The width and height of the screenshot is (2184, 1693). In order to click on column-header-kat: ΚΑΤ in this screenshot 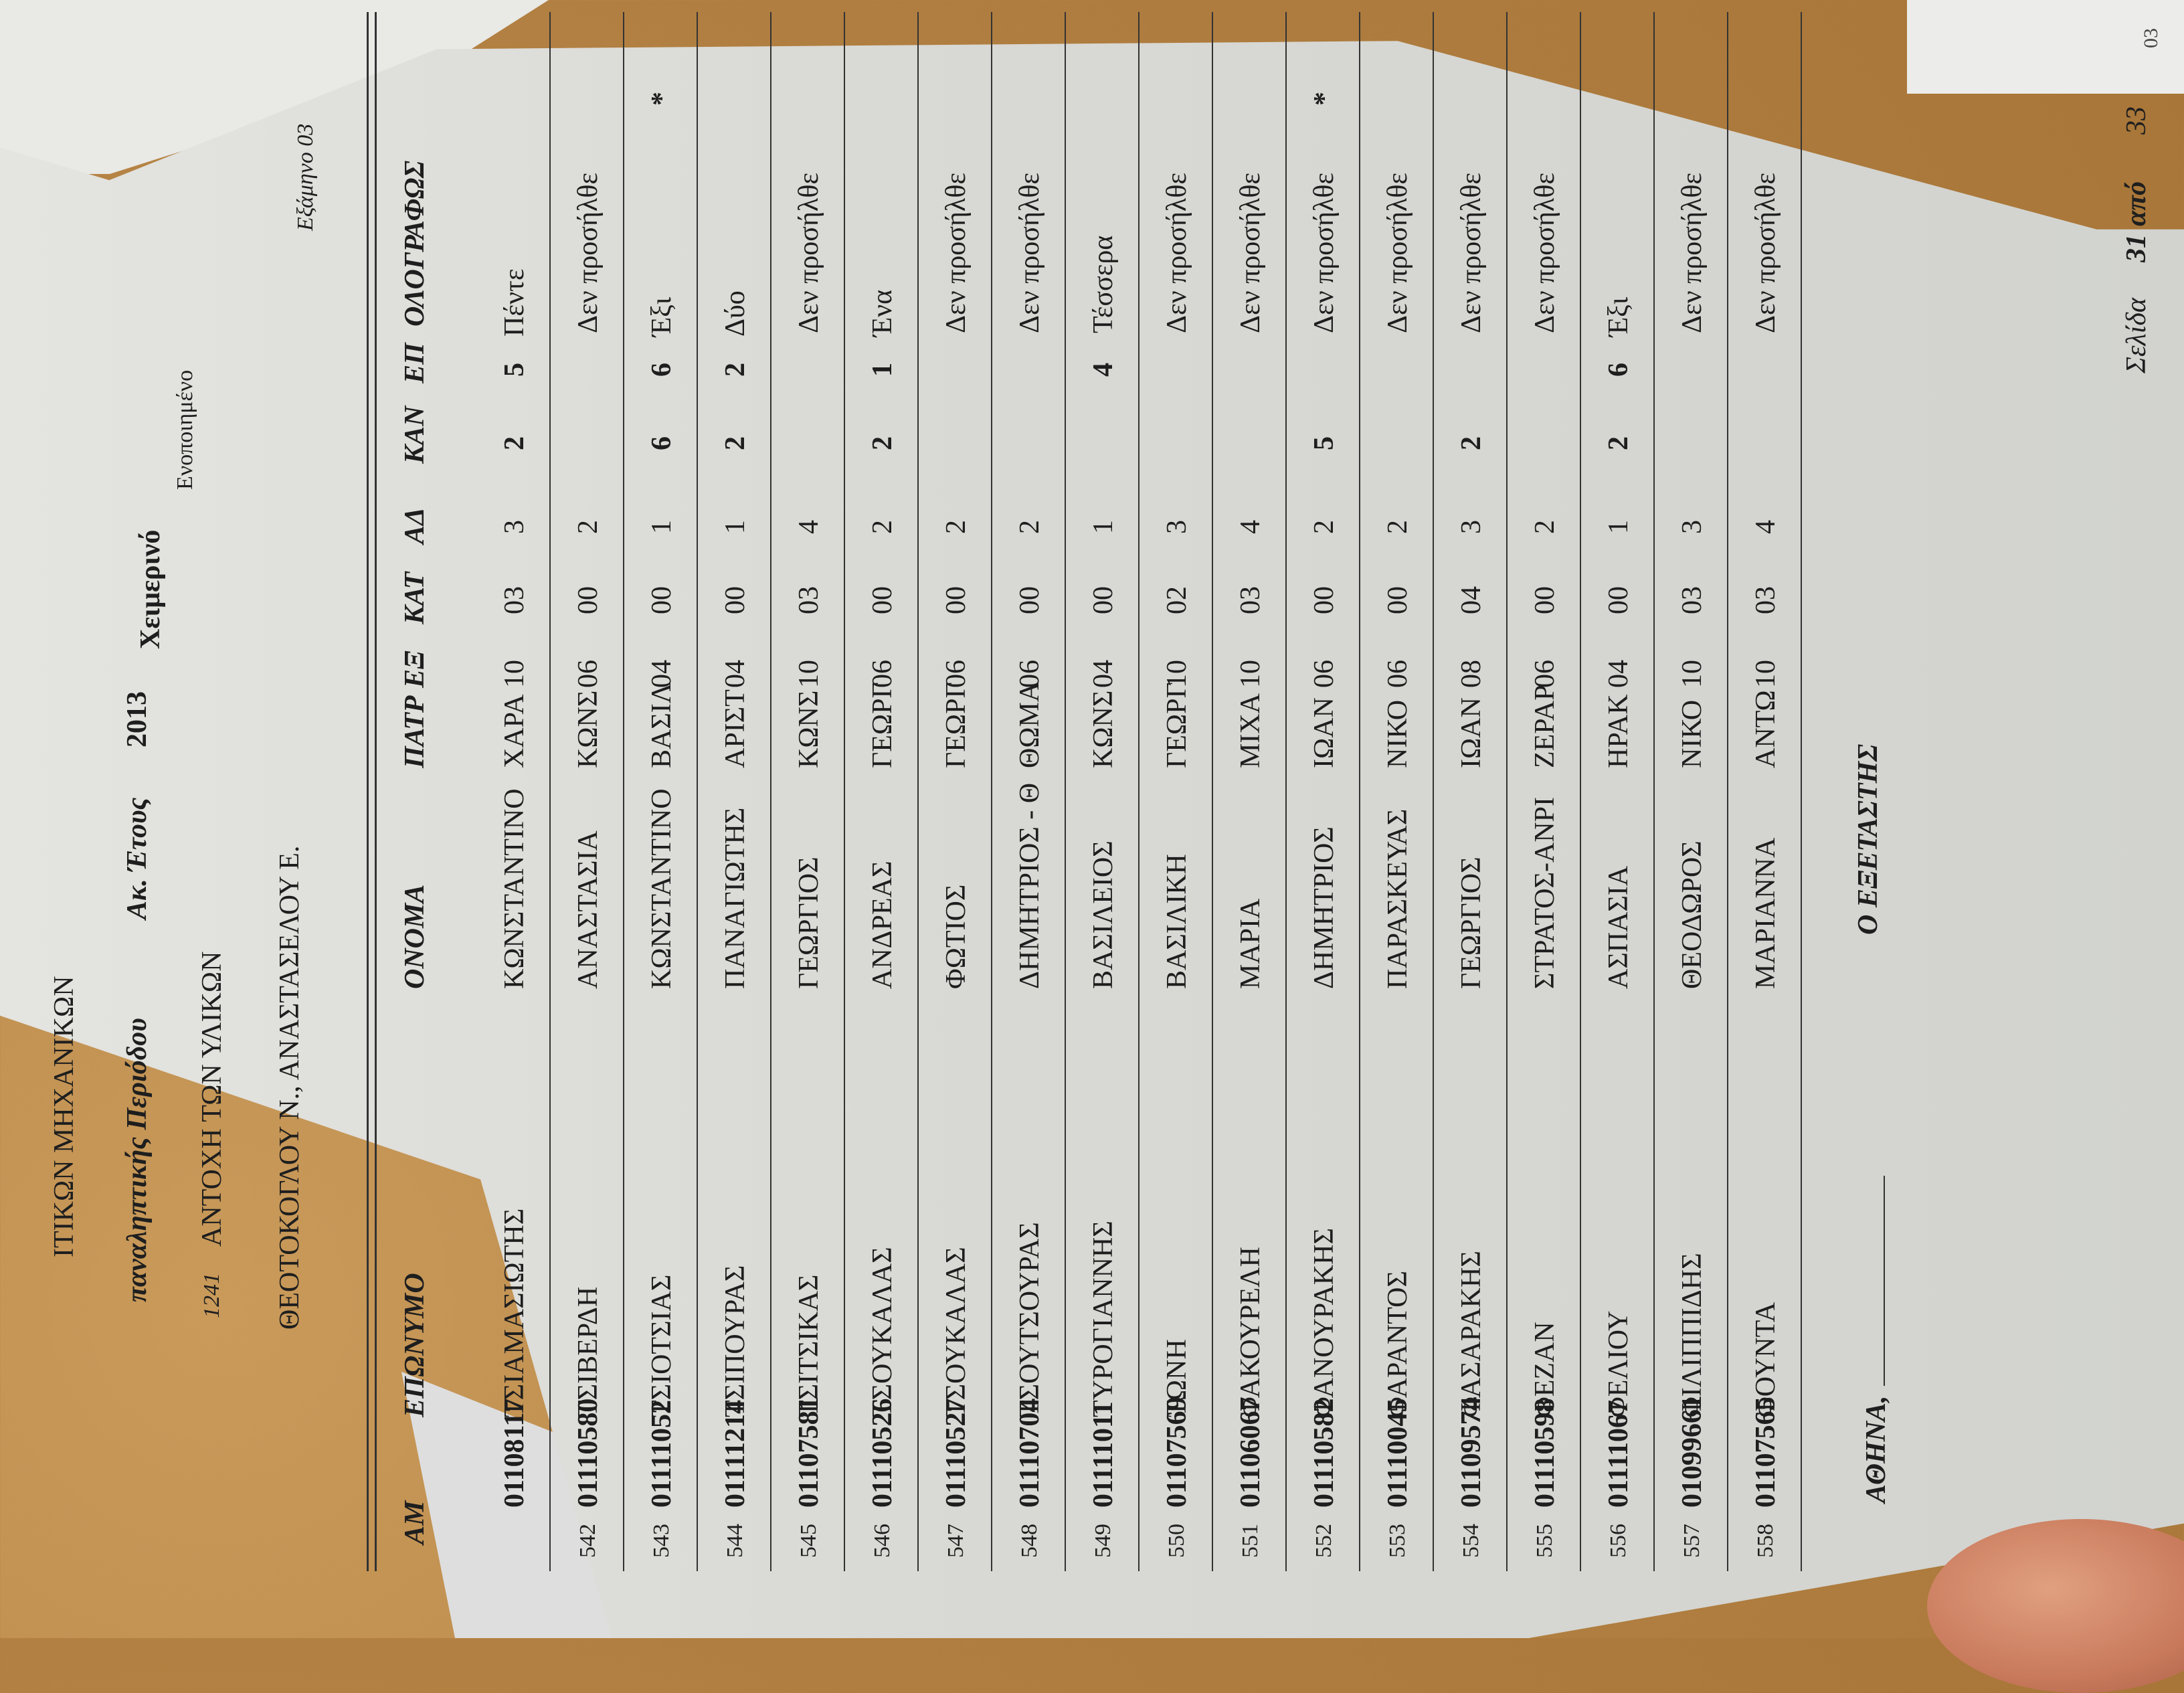, I will do `click(414, 597)`.